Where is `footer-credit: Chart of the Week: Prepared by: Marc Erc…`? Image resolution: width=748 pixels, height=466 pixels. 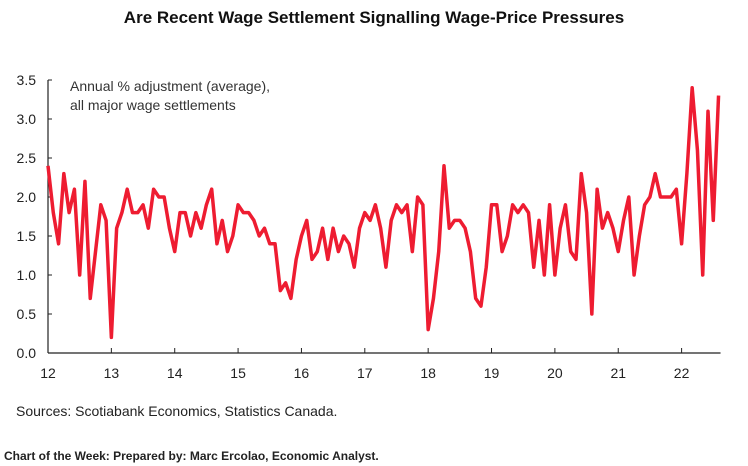
footer-credit: Chart of the Week: Prepared by: Marc Erc… is located at coordinates (191, 456).